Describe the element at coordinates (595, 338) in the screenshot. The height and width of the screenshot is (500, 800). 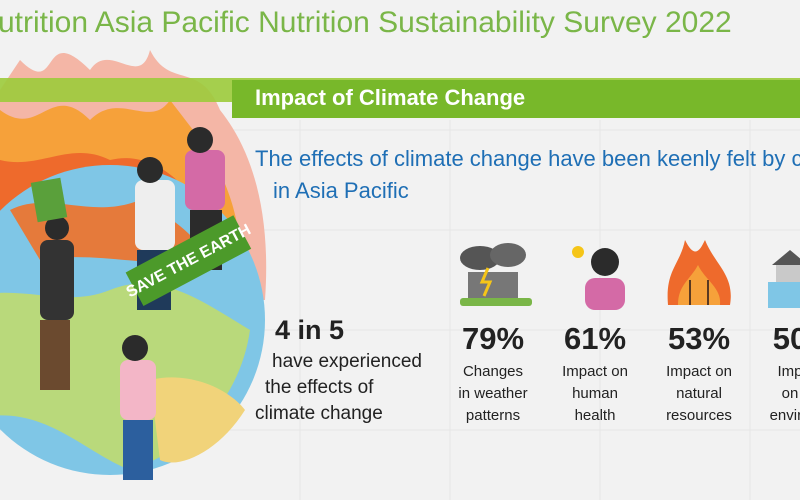
I see `stat-value: 61%` at that location.